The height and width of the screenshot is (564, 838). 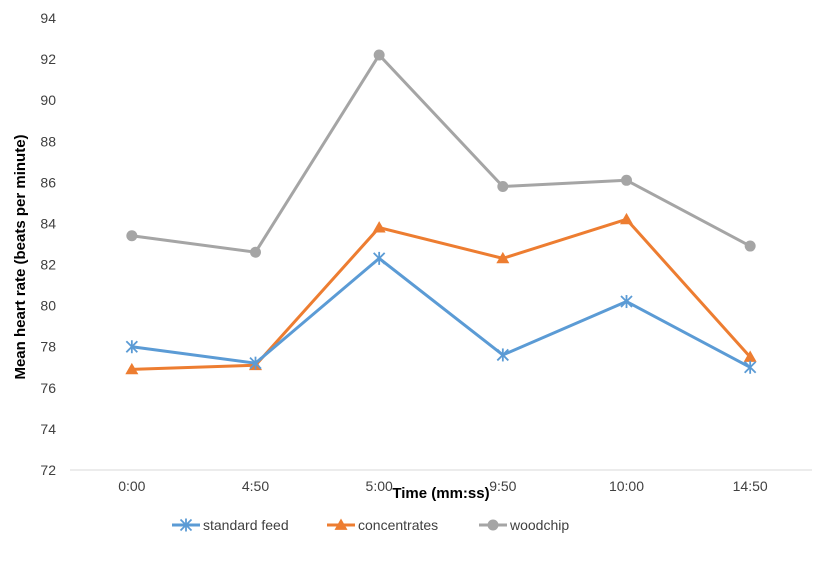 What do you see at coordinates (48, 59) in the screenshot?
I see `y-tick-label: 92` at bounding box center [48, 59].